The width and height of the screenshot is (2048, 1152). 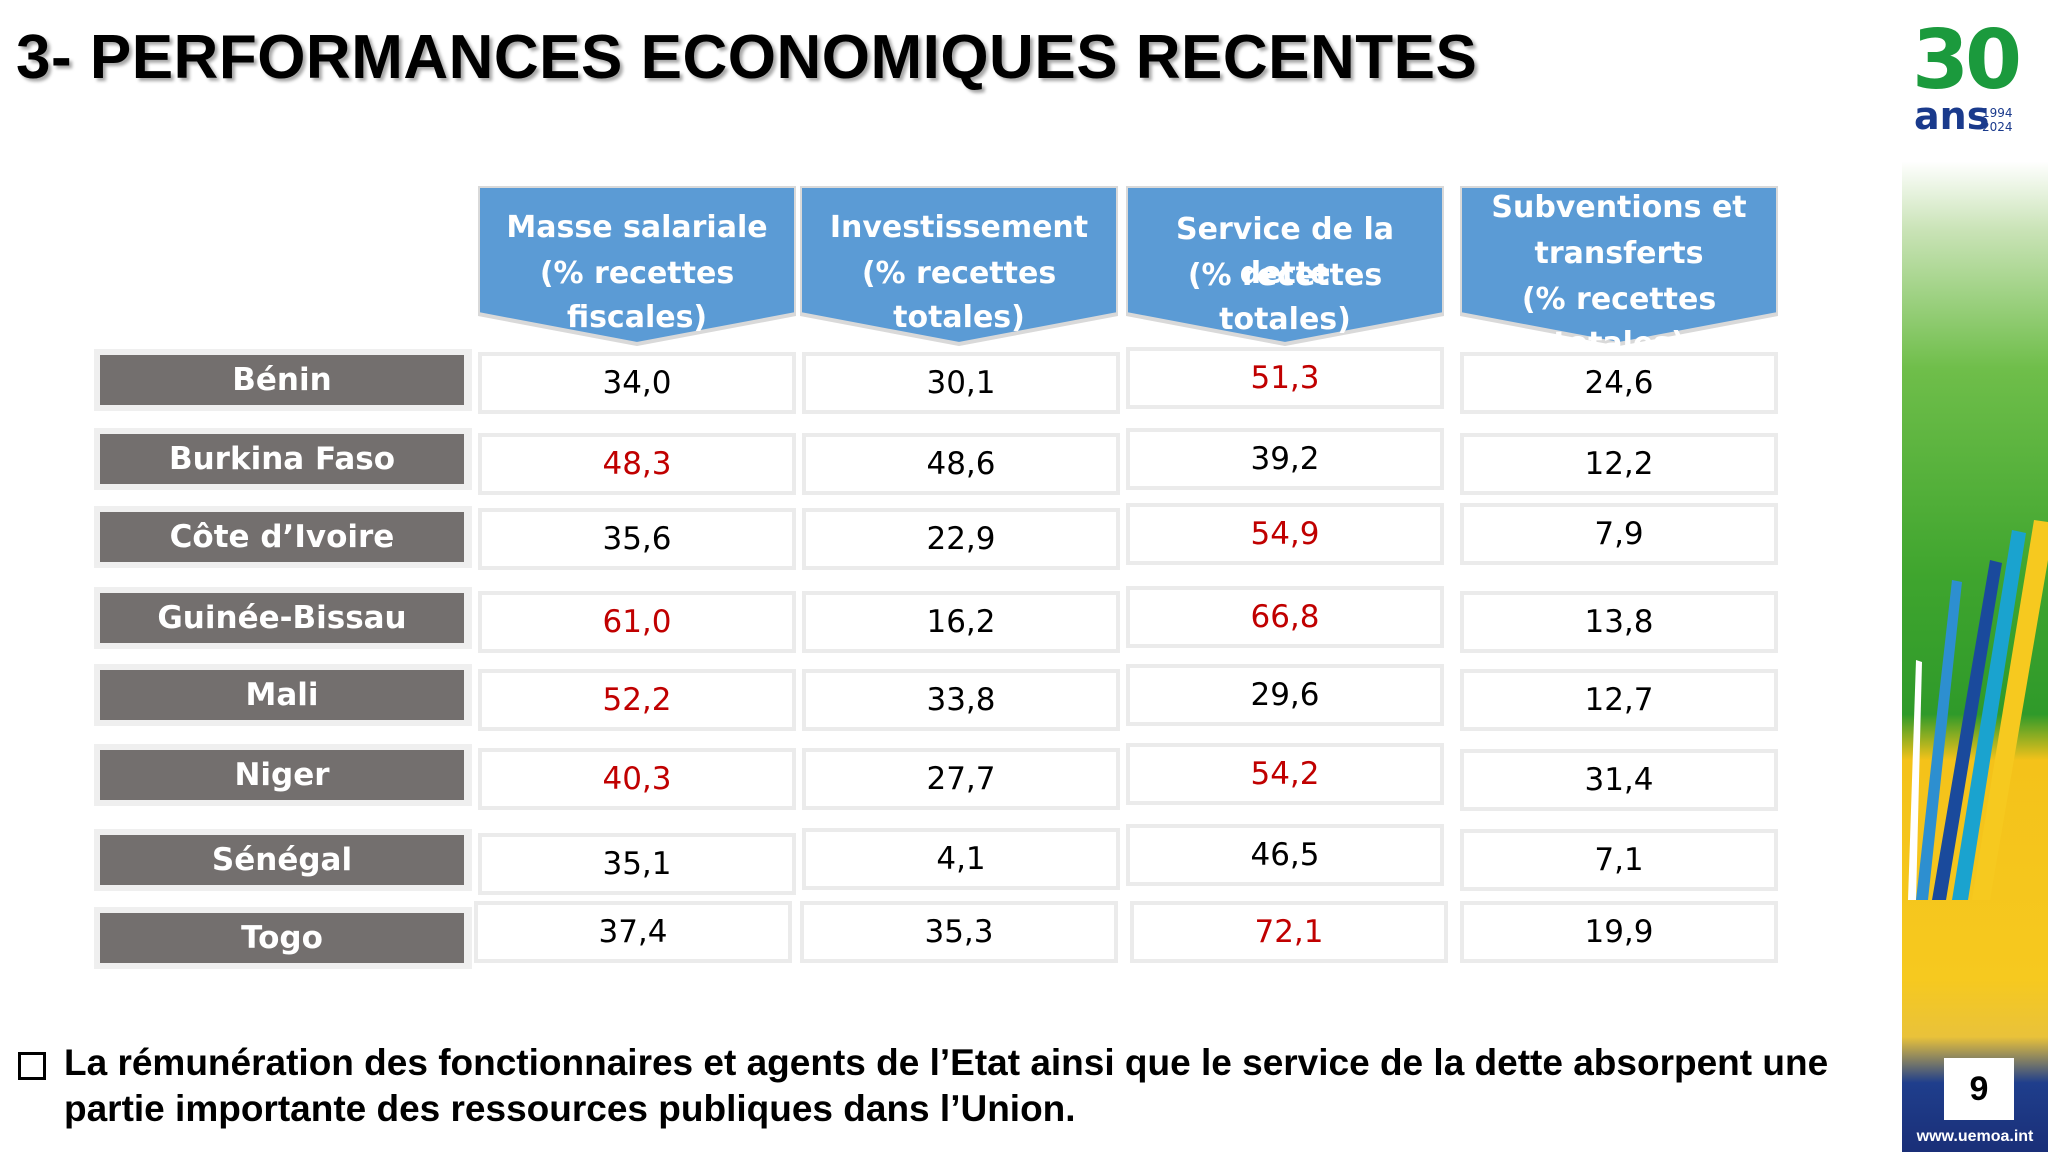 I want to click on cell-value: 66,8, so click(x=1285, y=617).